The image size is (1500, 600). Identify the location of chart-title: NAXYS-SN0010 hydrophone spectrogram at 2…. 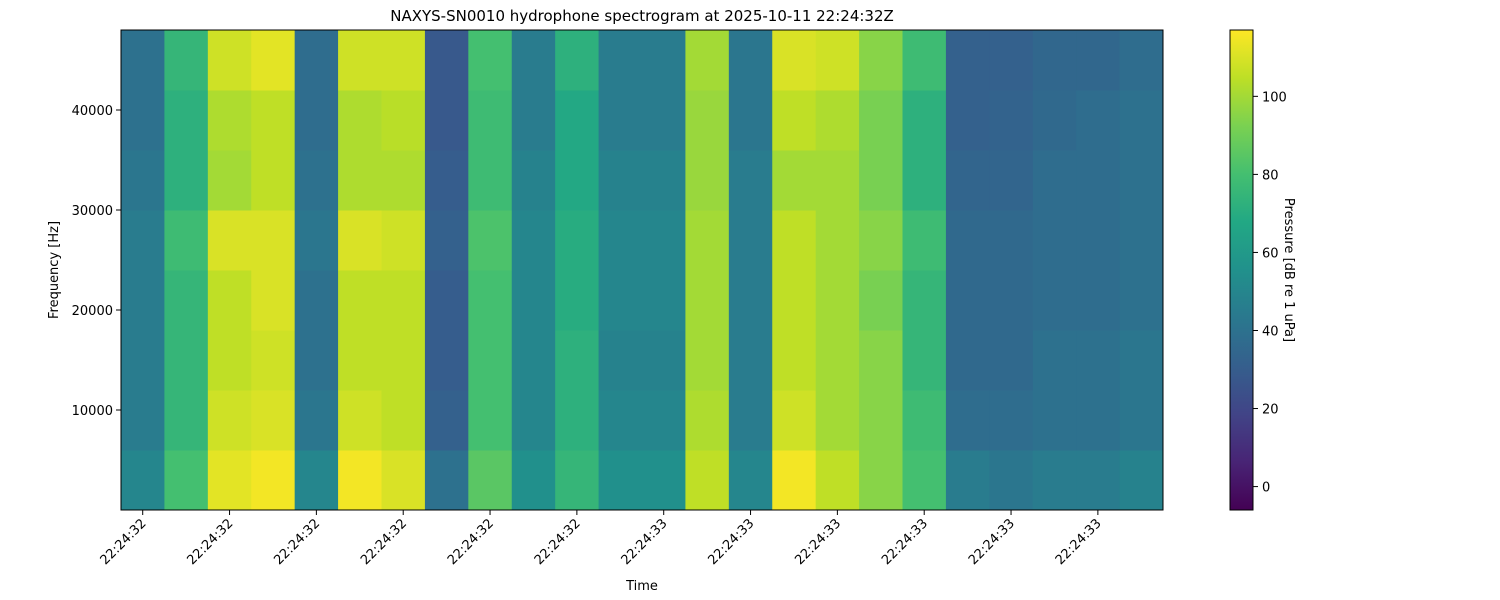
(642, 16).